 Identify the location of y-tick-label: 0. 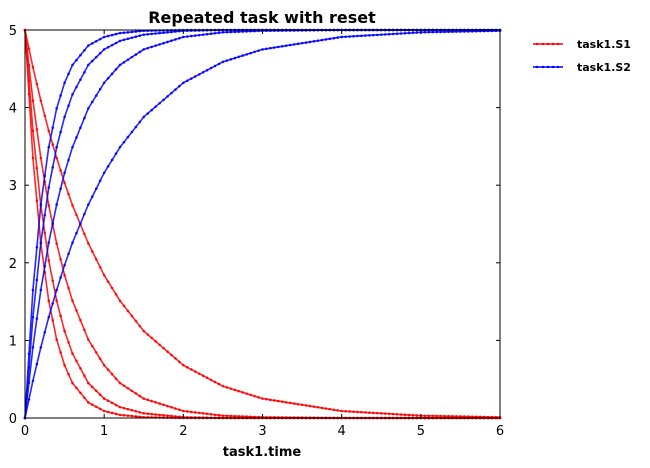
(13, 419).